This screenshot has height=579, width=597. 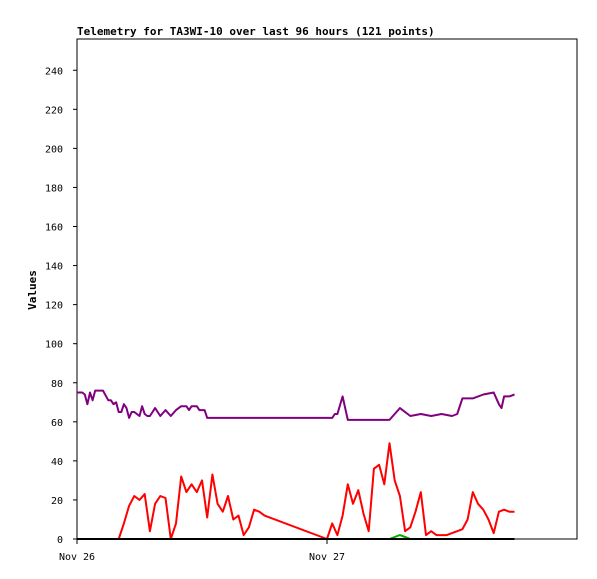 What do you see at coordinates (54, 188) in the screenshot?
I see `y-tick-label: 180` at bounding box center [54, 188].